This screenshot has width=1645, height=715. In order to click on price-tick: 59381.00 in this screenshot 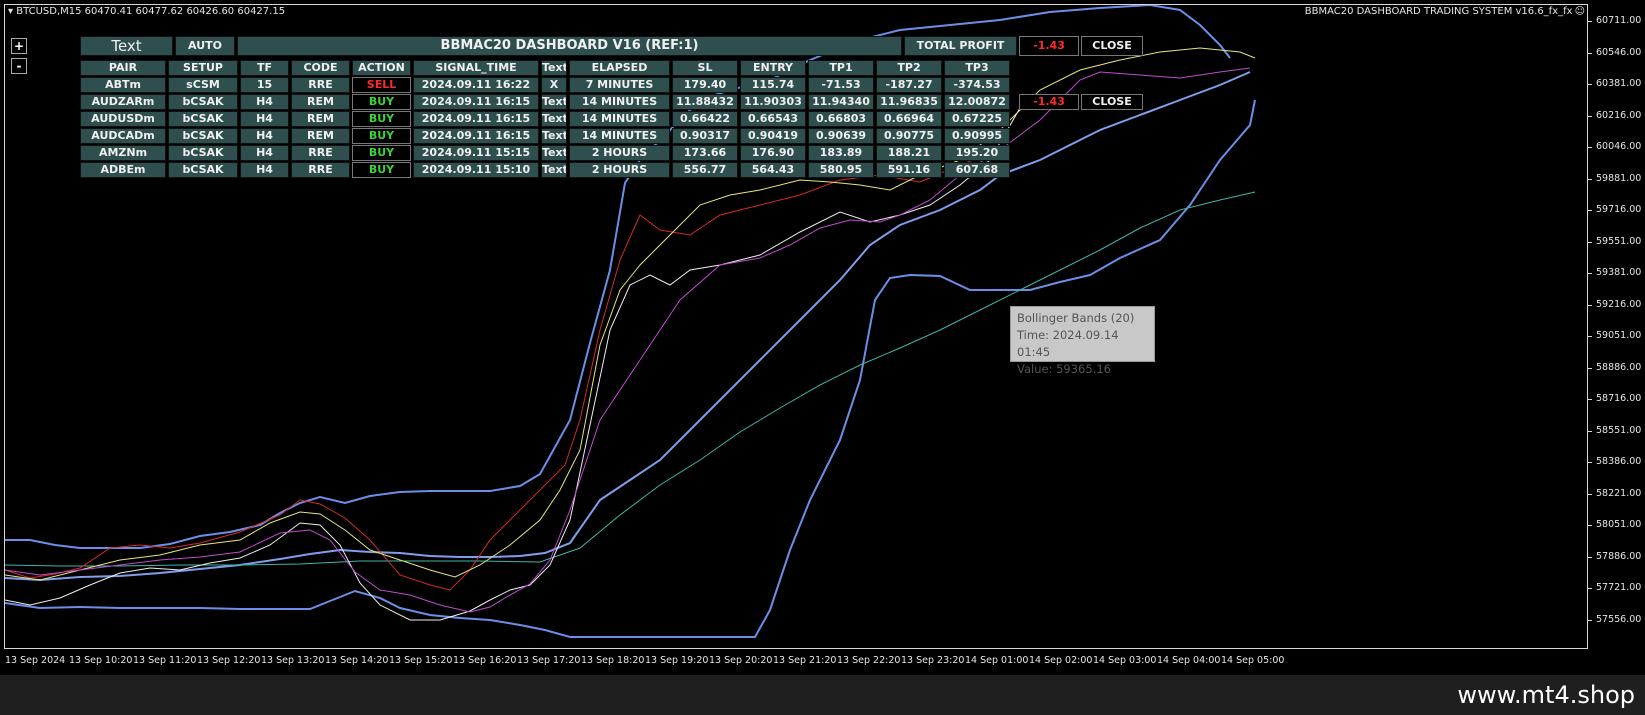, I will do `click(1614, 272)`.